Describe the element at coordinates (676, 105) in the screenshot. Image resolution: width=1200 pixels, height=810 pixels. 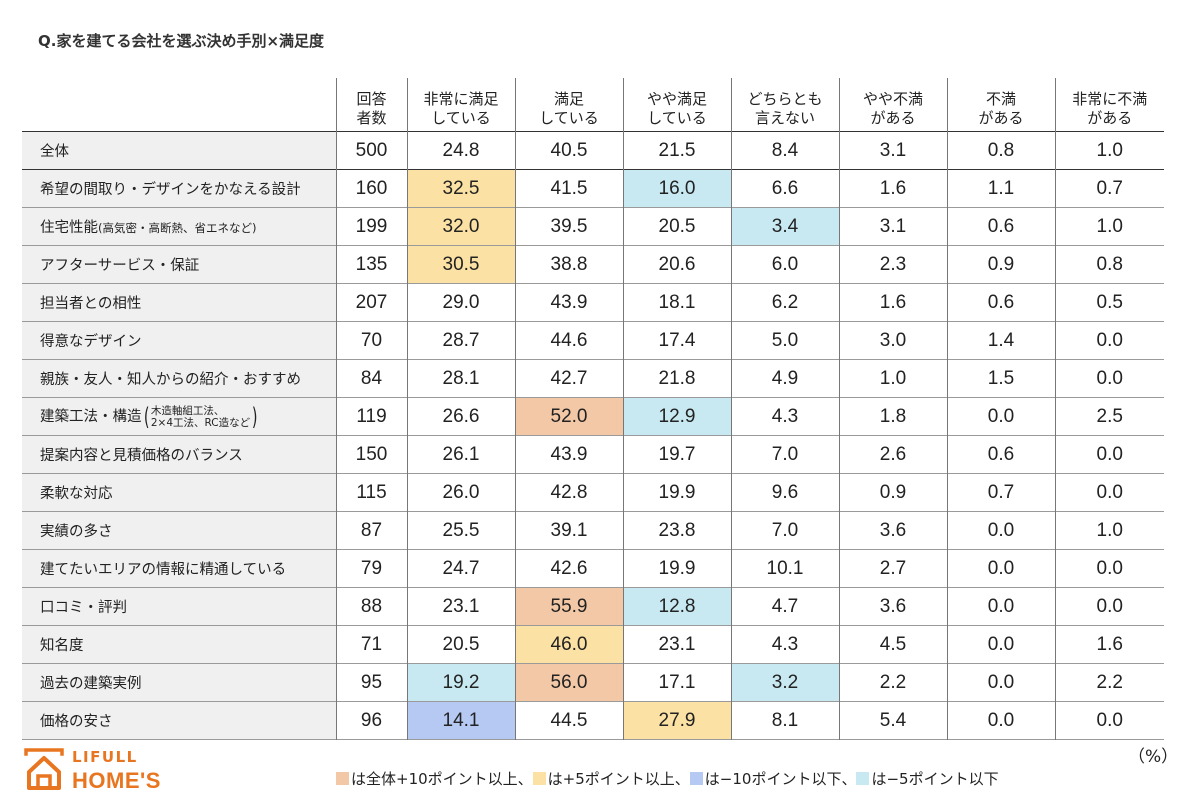
I see `column-header: やや満足 している` at that location.